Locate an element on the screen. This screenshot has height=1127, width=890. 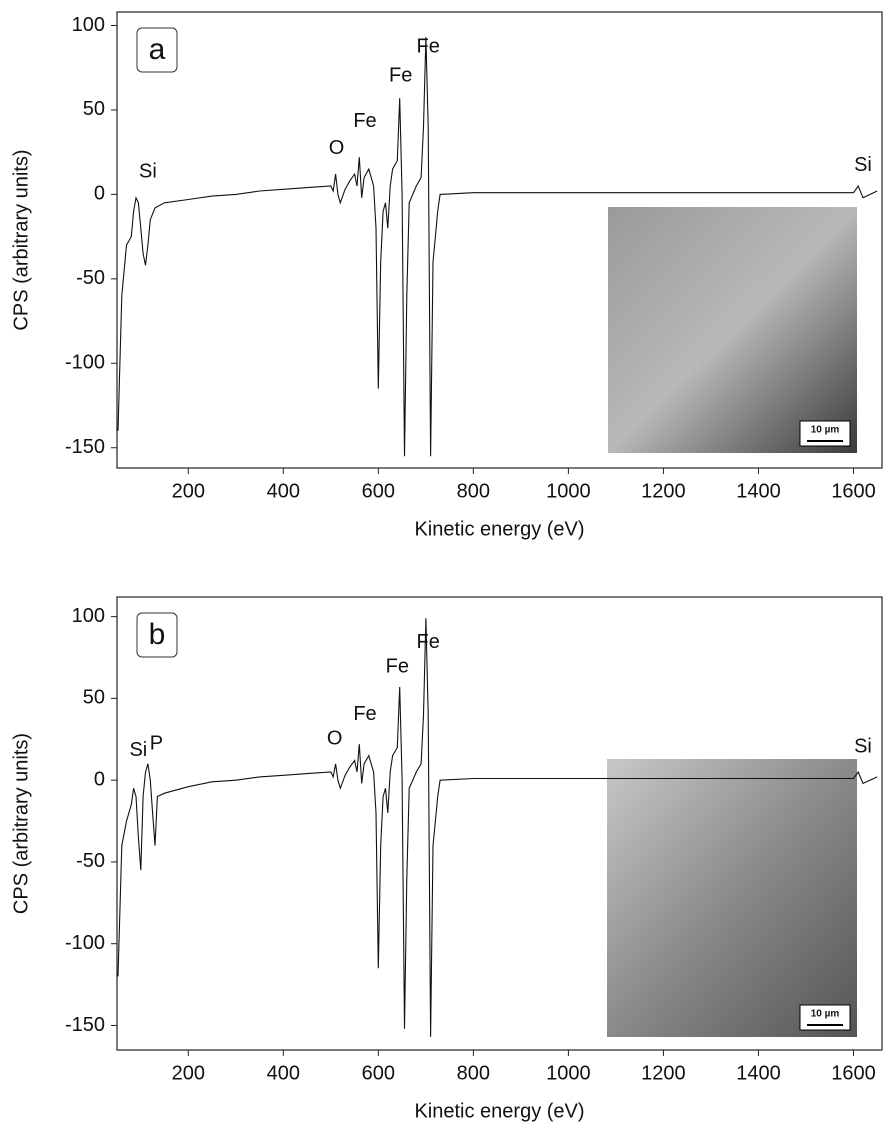
panel-label: a is located at coordinates (157, 49).